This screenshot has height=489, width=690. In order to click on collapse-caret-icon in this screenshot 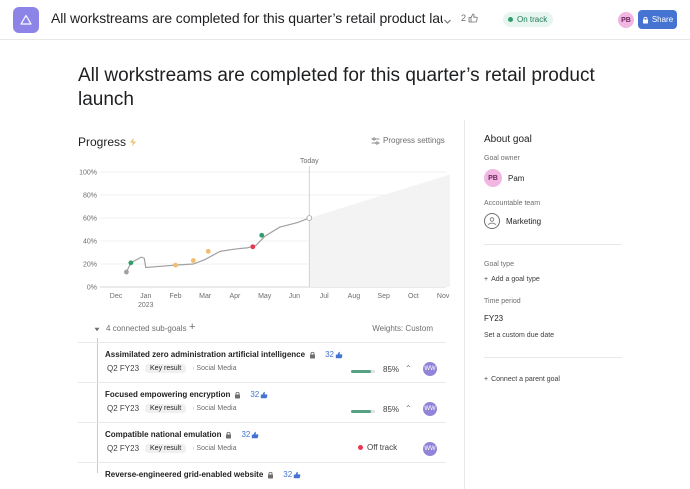, I will do `click(97, 329)`.